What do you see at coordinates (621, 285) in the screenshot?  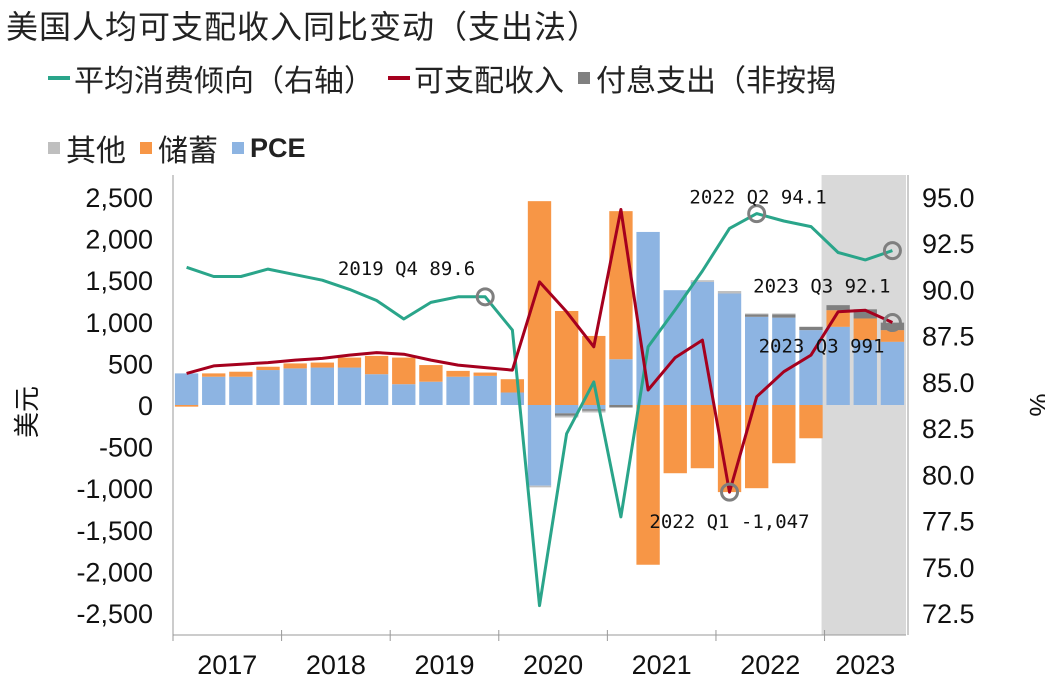 I see `bar-2021Q1-saving` at bounding box center [621, 285].